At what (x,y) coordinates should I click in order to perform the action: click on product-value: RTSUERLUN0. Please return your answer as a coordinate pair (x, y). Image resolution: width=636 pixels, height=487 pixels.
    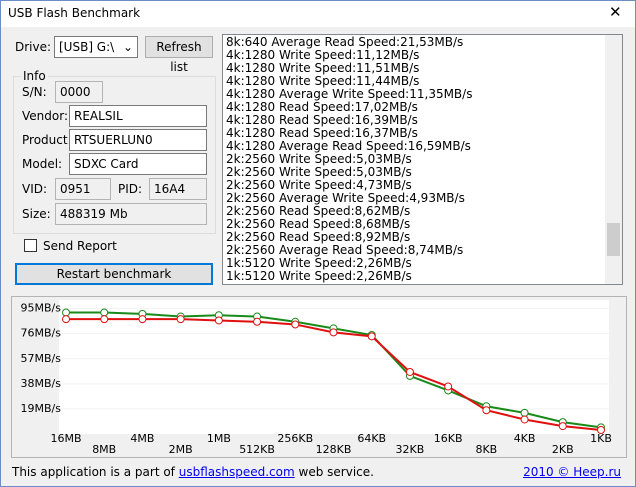
    Looking at the image, I should click on (138, 140).